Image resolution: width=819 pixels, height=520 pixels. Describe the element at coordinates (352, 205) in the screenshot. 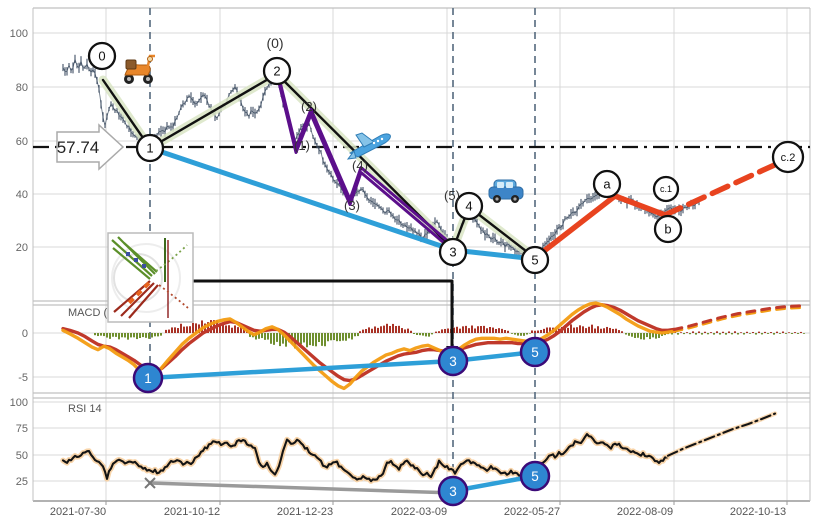

I see `subwave-label: (3)` at that location.